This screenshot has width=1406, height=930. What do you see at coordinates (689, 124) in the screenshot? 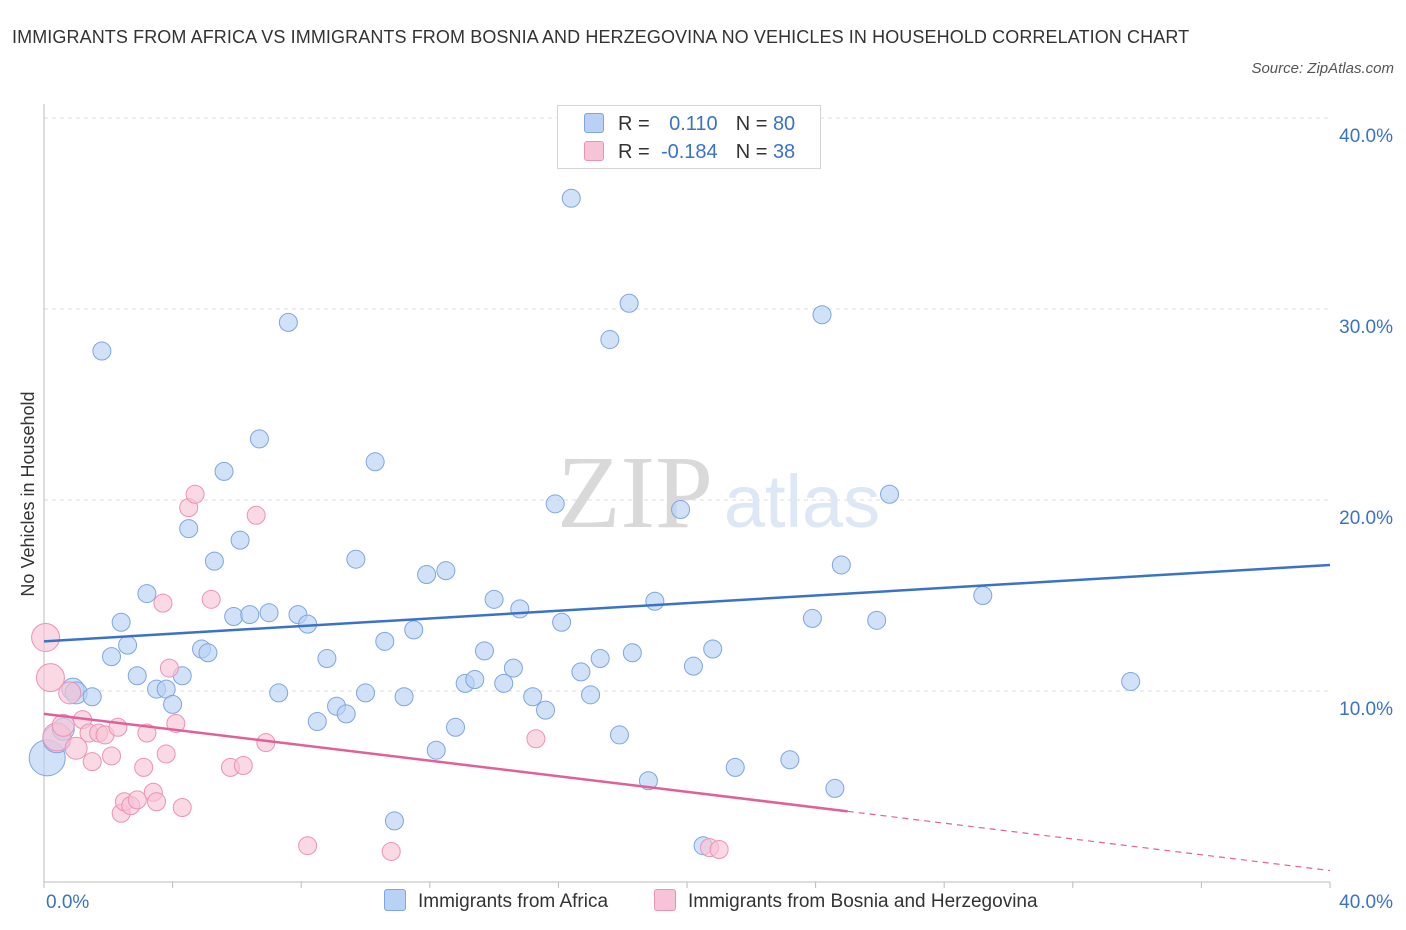
I see `stats-row-africa: R = 0.110 N = 80` at bounding box center [689, 124].